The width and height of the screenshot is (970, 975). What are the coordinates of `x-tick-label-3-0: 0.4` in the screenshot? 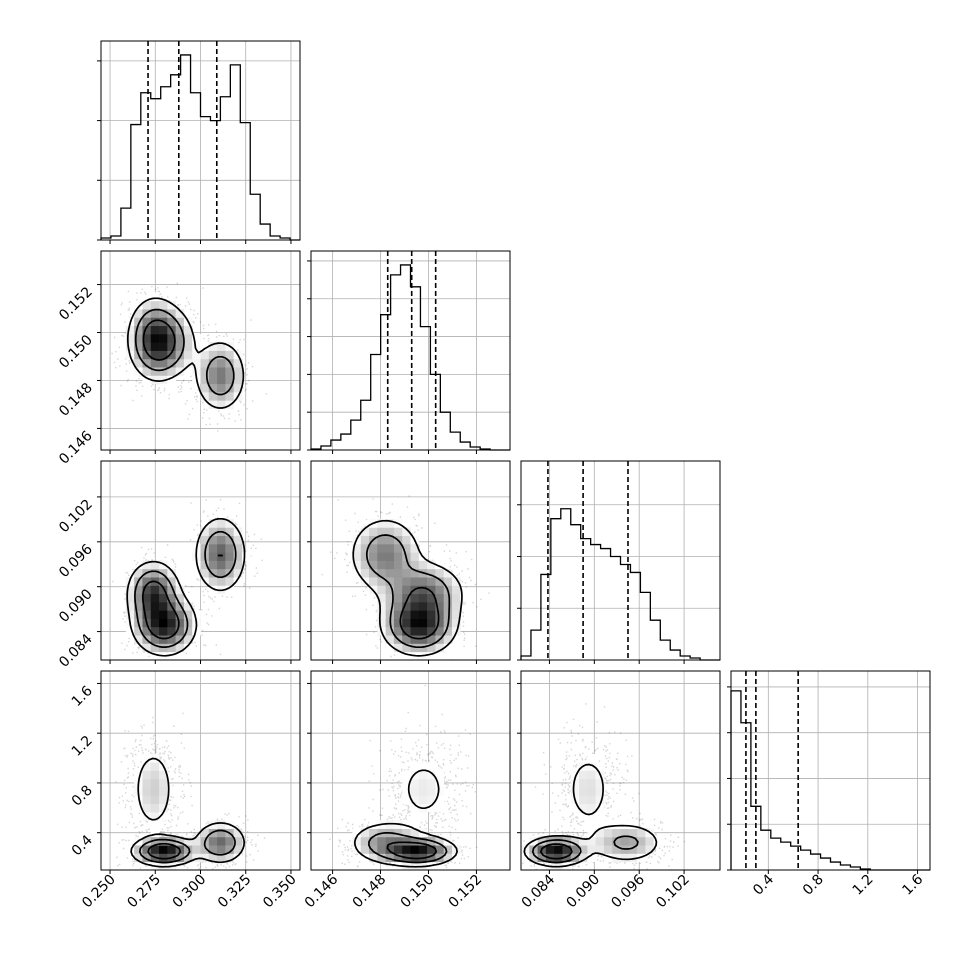 It's located at (763, 884).